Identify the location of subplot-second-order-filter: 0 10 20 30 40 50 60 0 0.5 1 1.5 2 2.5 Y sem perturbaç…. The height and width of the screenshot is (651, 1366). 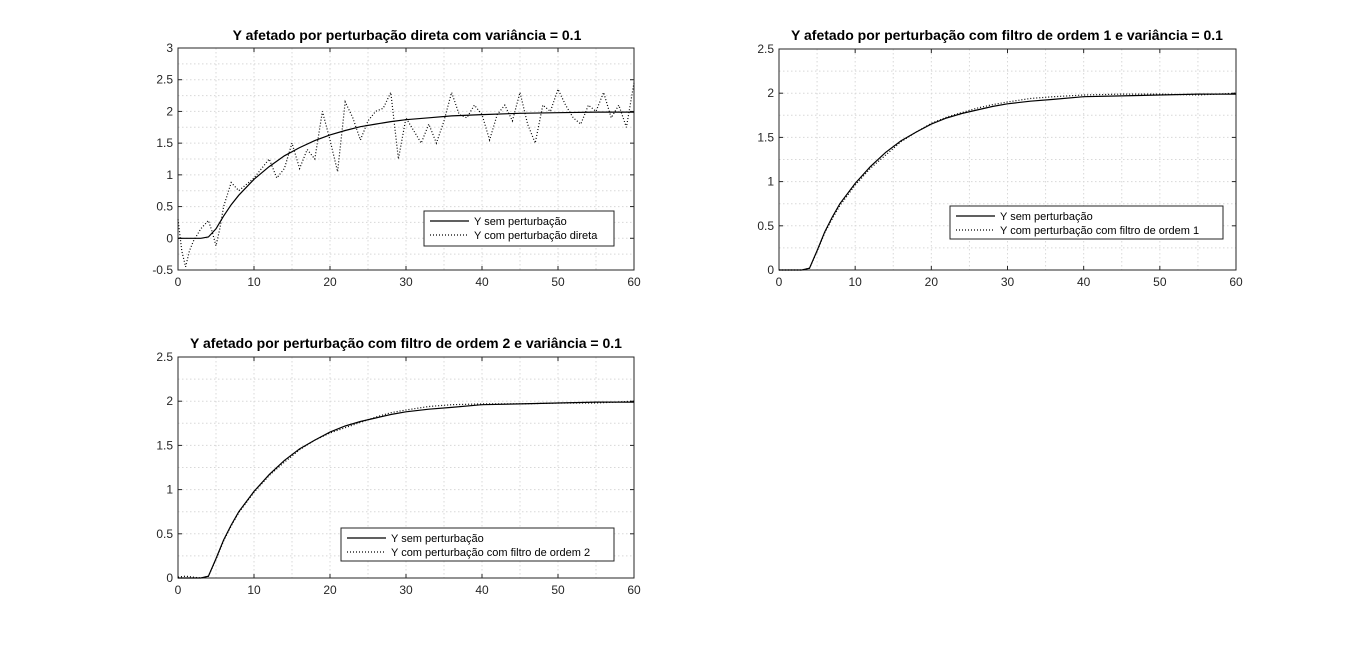
(398, 466).